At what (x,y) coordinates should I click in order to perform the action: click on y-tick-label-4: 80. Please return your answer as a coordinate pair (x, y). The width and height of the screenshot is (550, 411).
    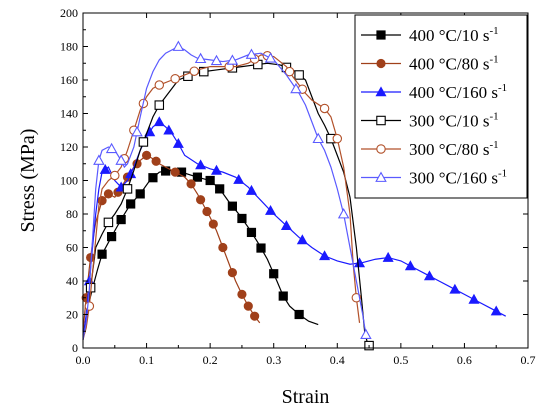
    Looking at the image, I should click on (72, 214).